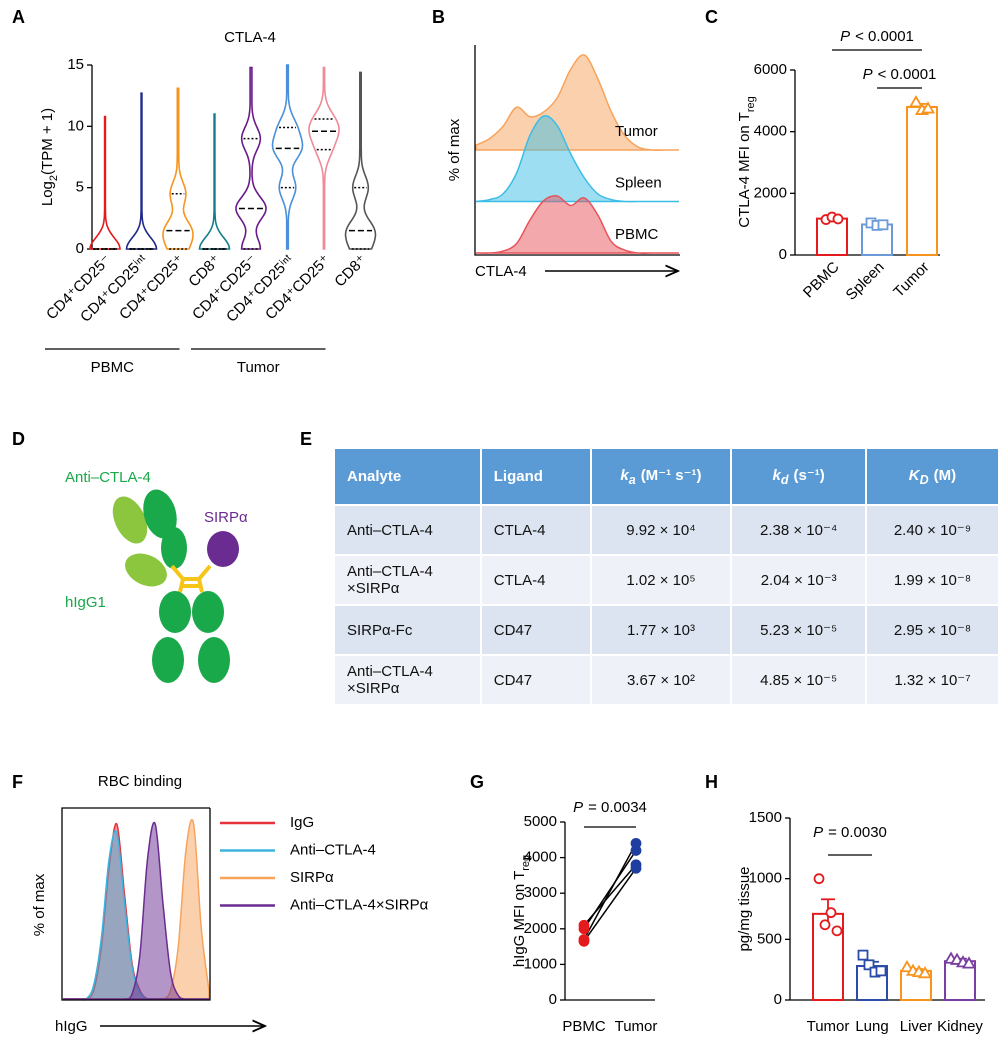  Describe the element at coordinates (770, 69) in the screenshot. I see `y-tick-label: 6000` at that location.